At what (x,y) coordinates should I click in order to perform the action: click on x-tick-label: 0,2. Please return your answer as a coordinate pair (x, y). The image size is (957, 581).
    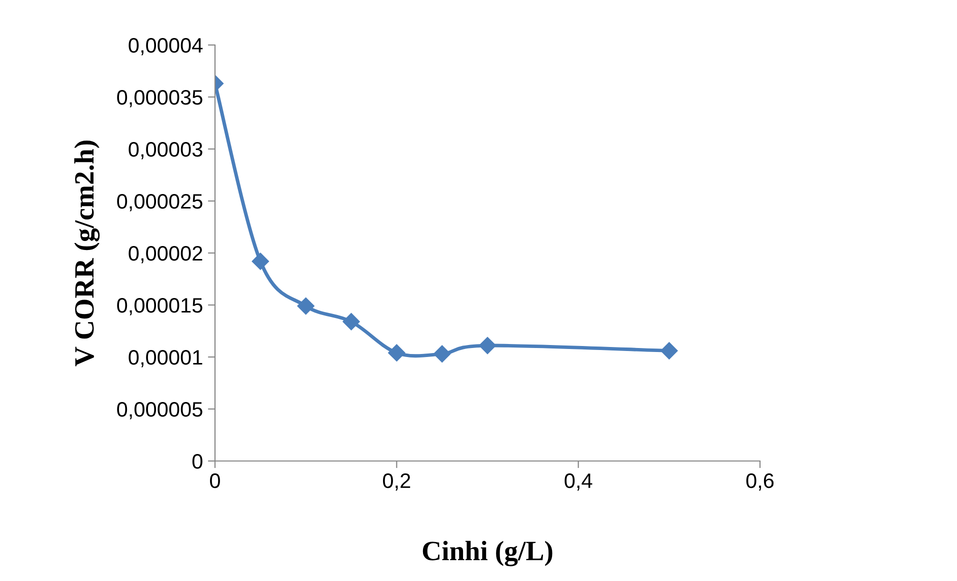
    Looking at the image, I should click on (396, 482).